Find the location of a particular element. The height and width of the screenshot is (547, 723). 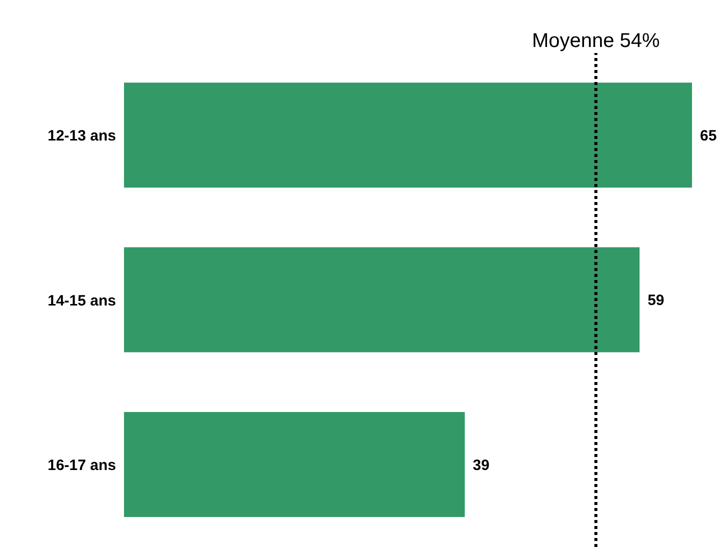

y-tick-label: 16-17 ans is located at coordinates (82, 465).